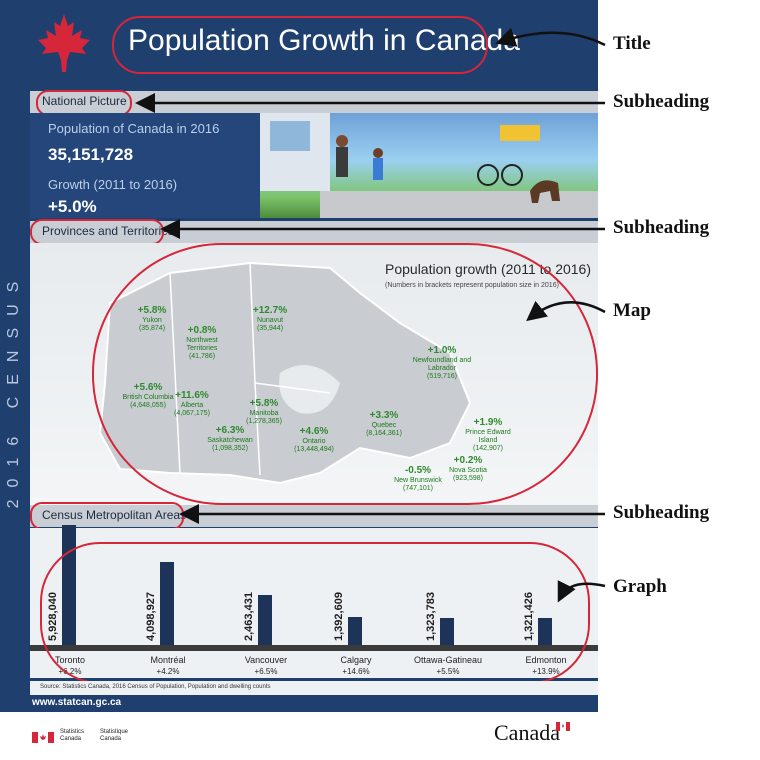 This screenshot has height=760, width=760. I want to click on title-highlight-oval, so click(300, 45).